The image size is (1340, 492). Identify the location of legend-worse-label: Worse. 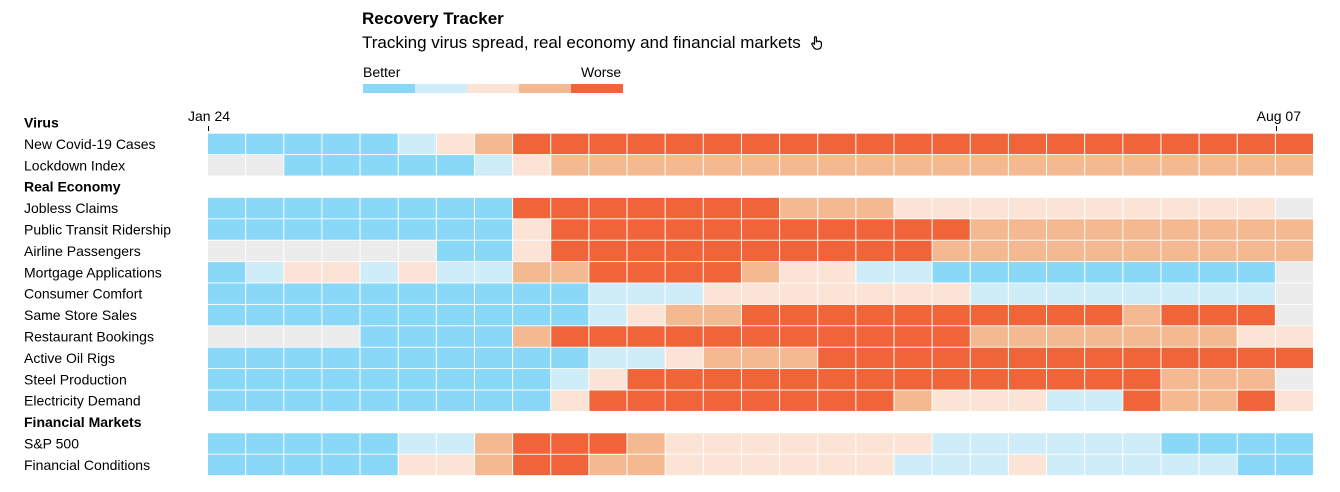
(601, 72).